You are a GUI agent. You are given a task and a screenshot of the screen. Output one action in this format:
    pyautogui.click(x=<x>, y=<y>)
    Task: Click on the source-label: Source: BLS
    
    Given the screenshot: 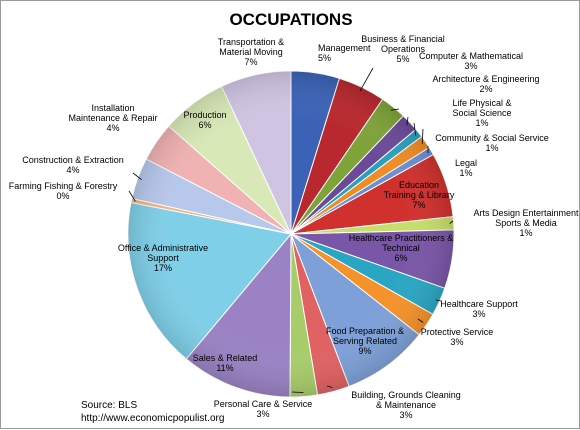 What is the action you would take?
    pyautogui.click(x=109, y=405)
    